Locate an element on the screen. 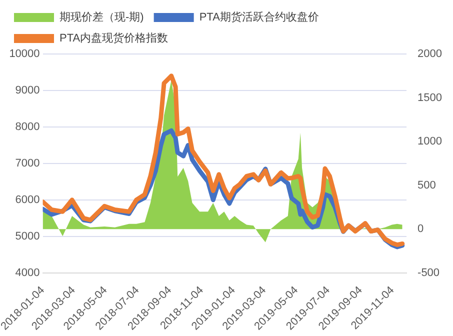 The height and width of the screenshot is (336, 453). legend-label: PTA内盘现货价格指数 is located at coordinates (114, 38).